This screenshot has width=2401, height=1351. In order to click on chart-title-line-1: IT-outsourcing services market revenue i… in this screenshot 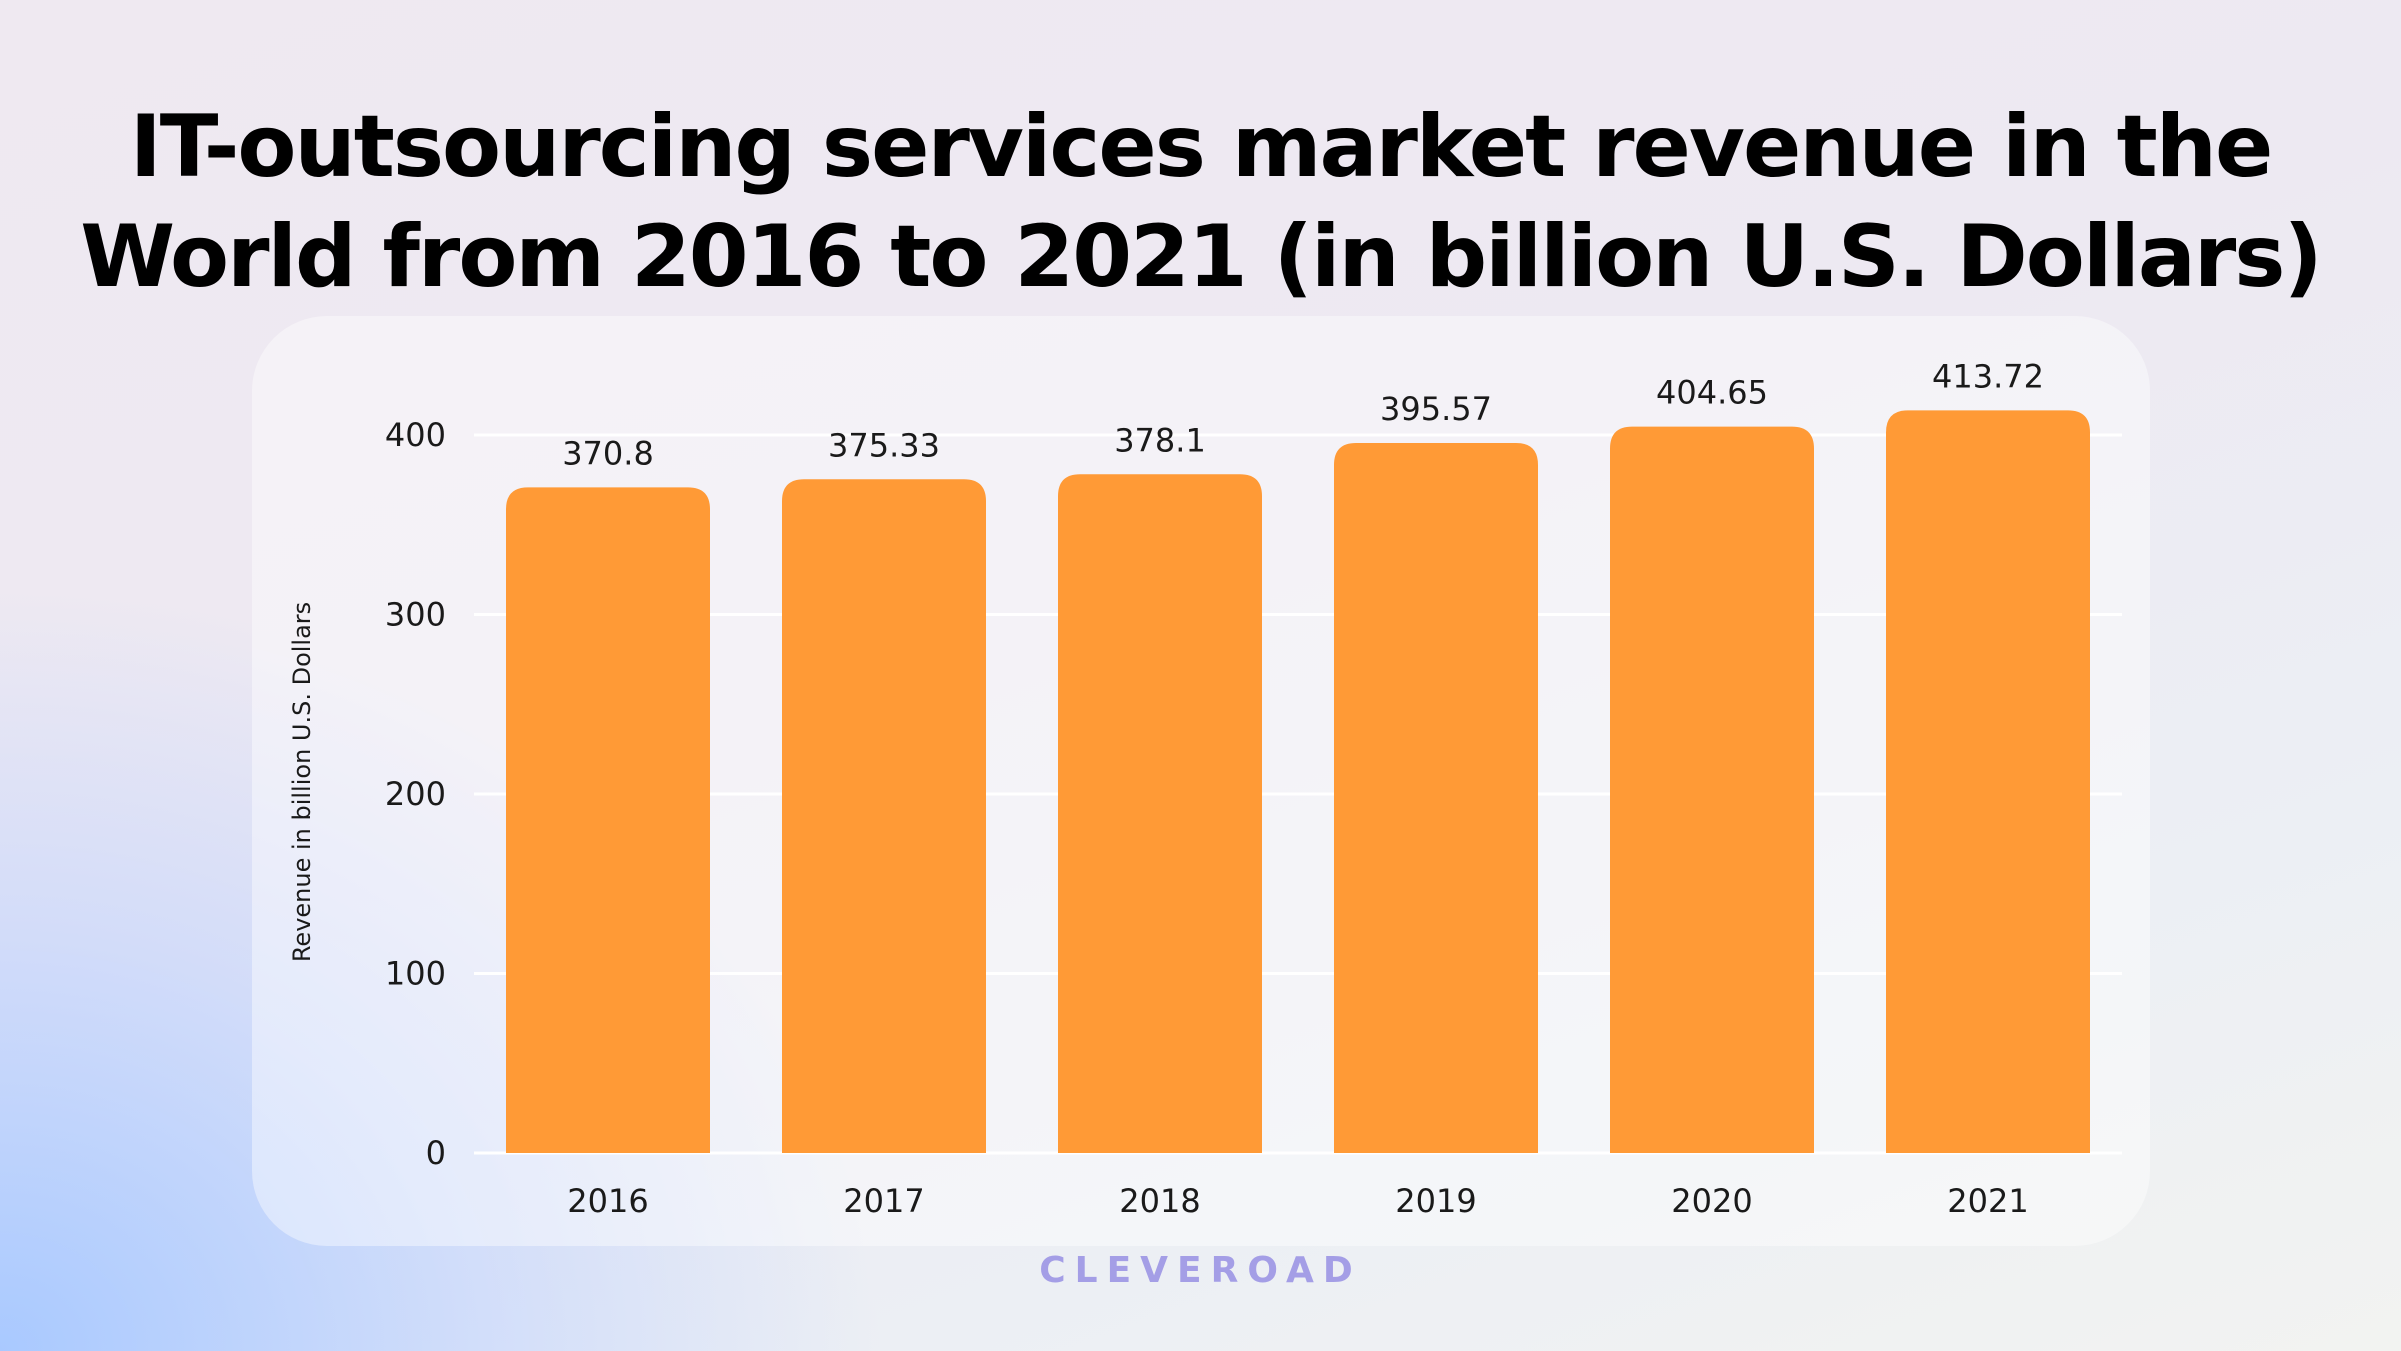, I will do `click(1201, 147)`.